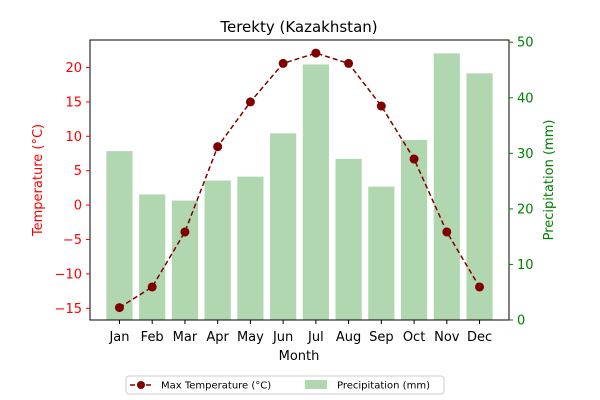  Describe the element at coordinates (282, 337) in the screenshot. I see `x-tick-label: Jun` at that location.